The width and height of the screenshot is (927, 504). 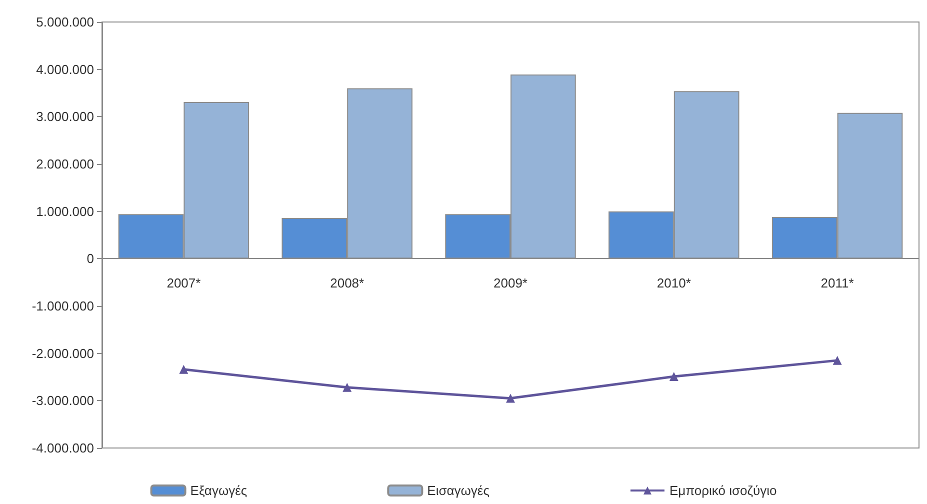 What do you see at coordinates (219, 490) in the screenshot?
I see `legend-label: Εξαγωγές` at bounding box center [219, 490].